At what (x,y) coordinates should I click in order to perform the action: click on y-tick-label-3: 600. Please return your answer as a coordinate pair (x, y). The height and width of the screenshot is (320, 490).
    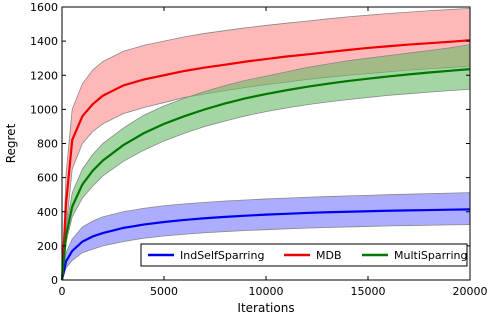
    Looking at the image, I should click on (47, 178).